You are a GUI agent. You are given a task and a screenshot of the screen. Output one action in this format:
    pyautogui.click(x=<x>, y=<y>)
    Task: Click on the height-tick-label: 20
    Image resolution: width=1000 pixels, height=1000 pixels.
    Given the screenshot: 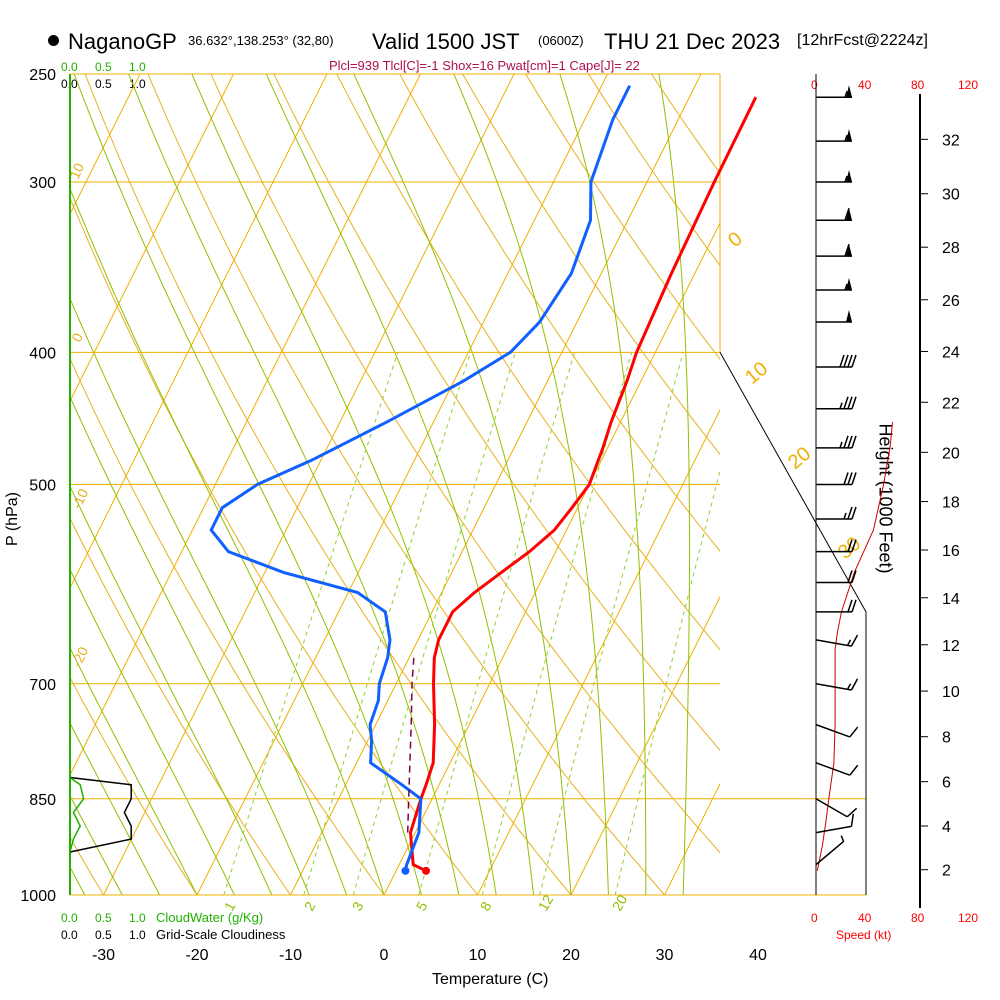 What is the action you would take?
    pyautogui.click(x=951, y=453)
    